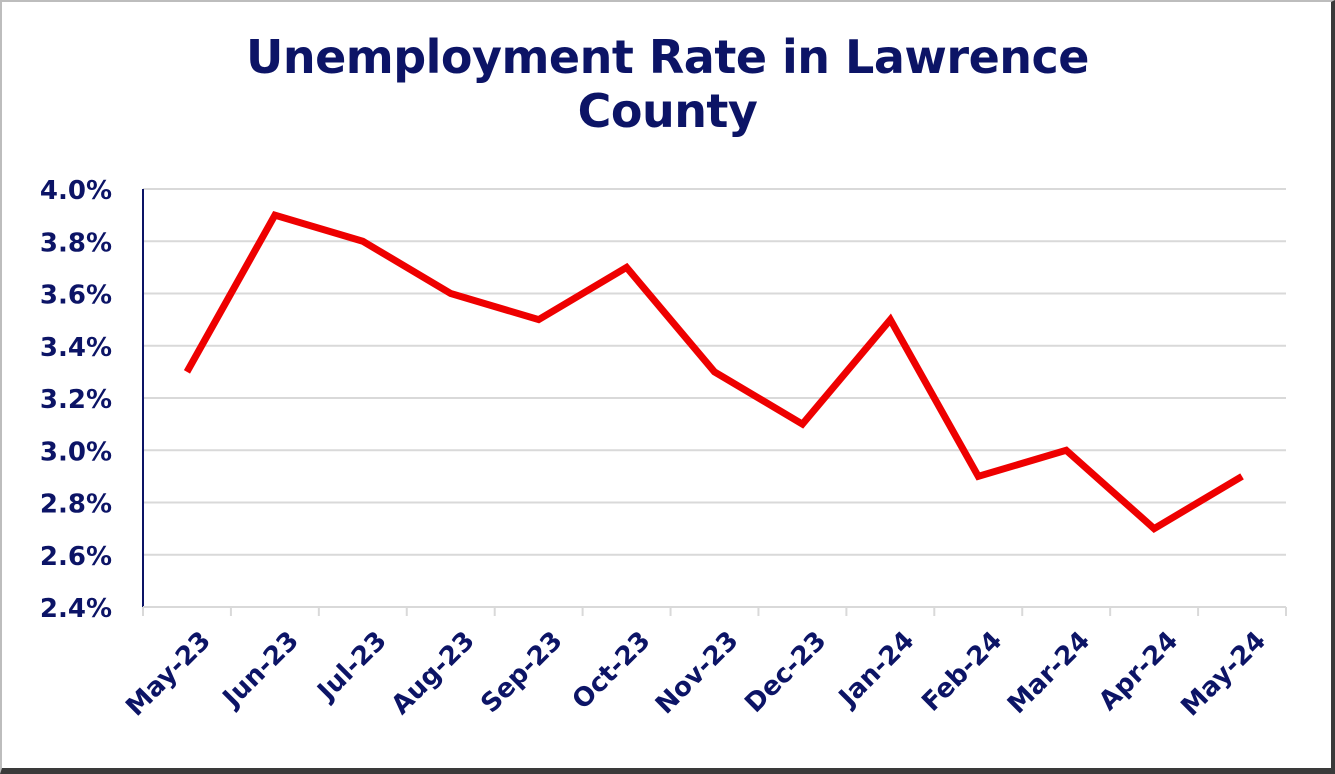 Image resolution: width=1335 pixels, height=774 pixels. Describe the element at coordinates (962, 672) in the screenshot. I see `x-tick-label: Feb-24` at that location.